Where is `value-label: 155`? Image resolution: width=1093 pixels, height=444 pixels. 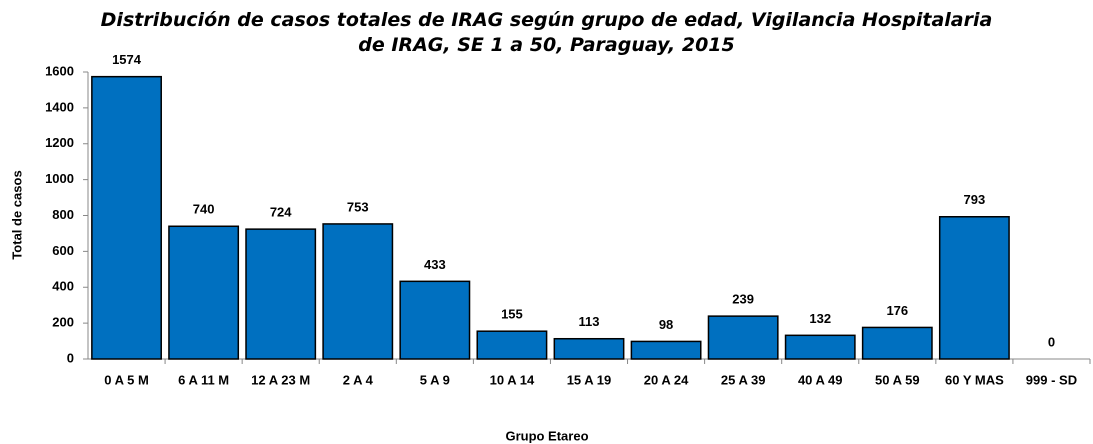 value-label: 155 is located at coordinates (512, 314).